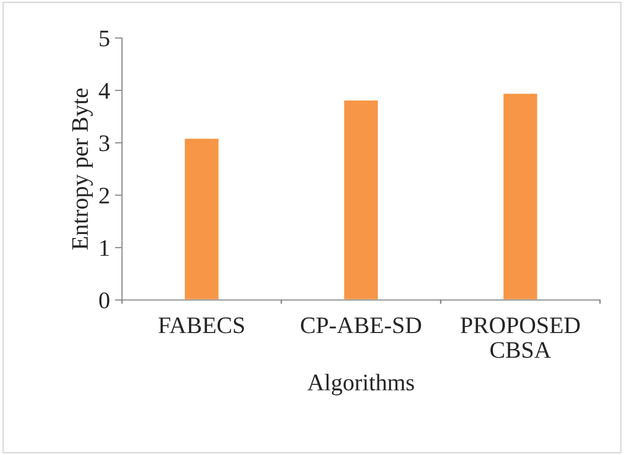  Describe the element at coordinates (104, 196) in the screenshot. I see `y-tick-label: 2` at that location.